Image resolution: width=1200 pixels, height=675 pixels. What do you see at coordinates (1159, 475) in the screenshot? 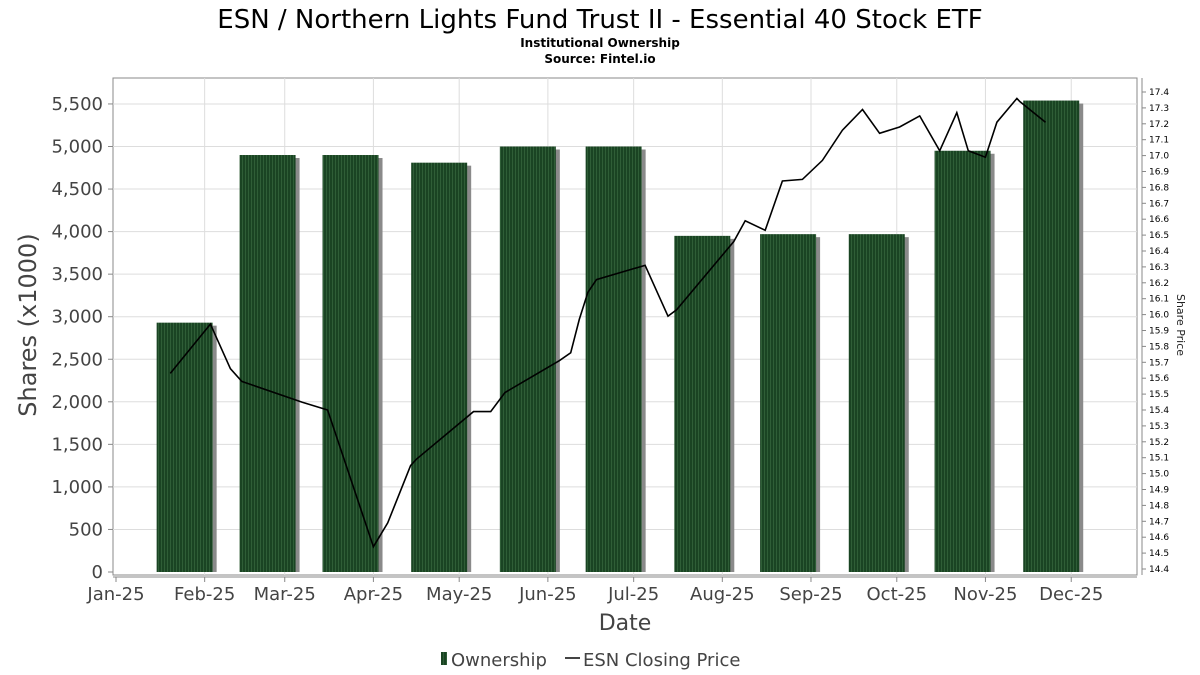
I see `y2-tick-label: 15.0` at bounding box center [1159, 475].